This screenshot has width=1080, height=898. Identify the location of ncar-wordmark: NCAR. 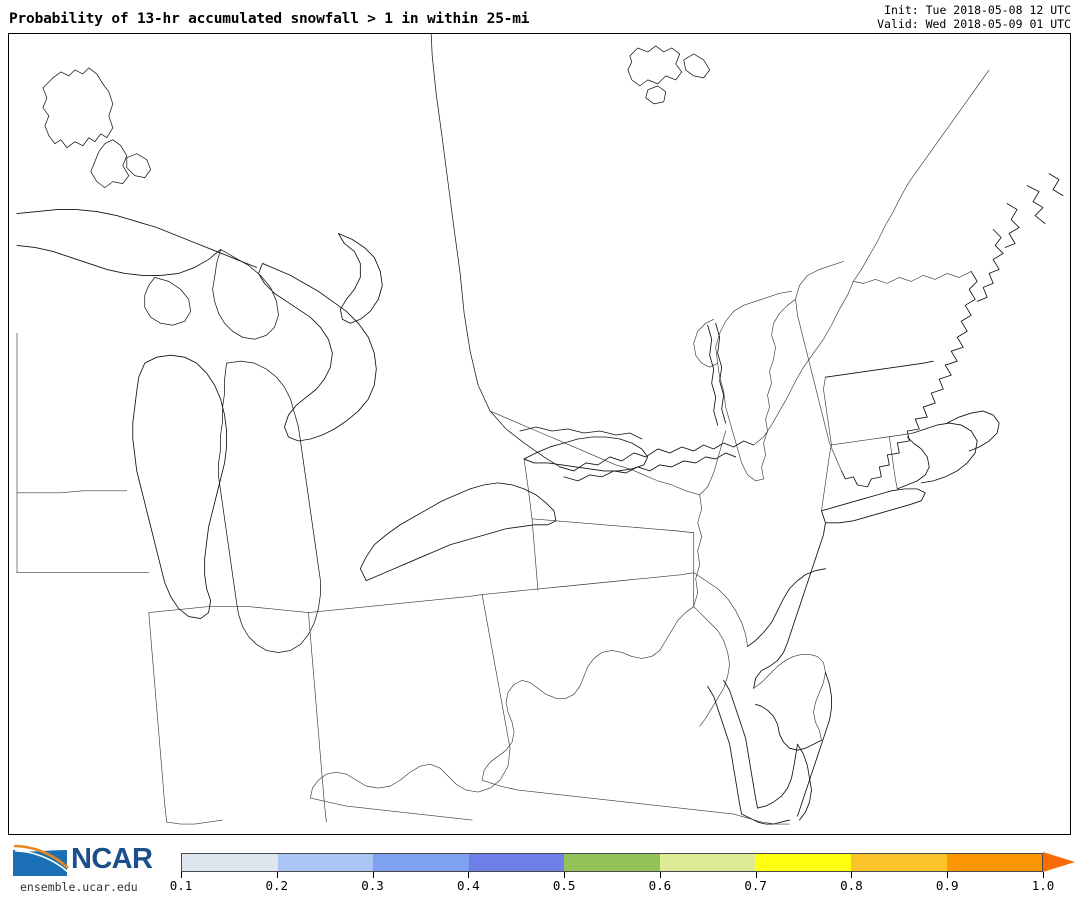
(112, 859).